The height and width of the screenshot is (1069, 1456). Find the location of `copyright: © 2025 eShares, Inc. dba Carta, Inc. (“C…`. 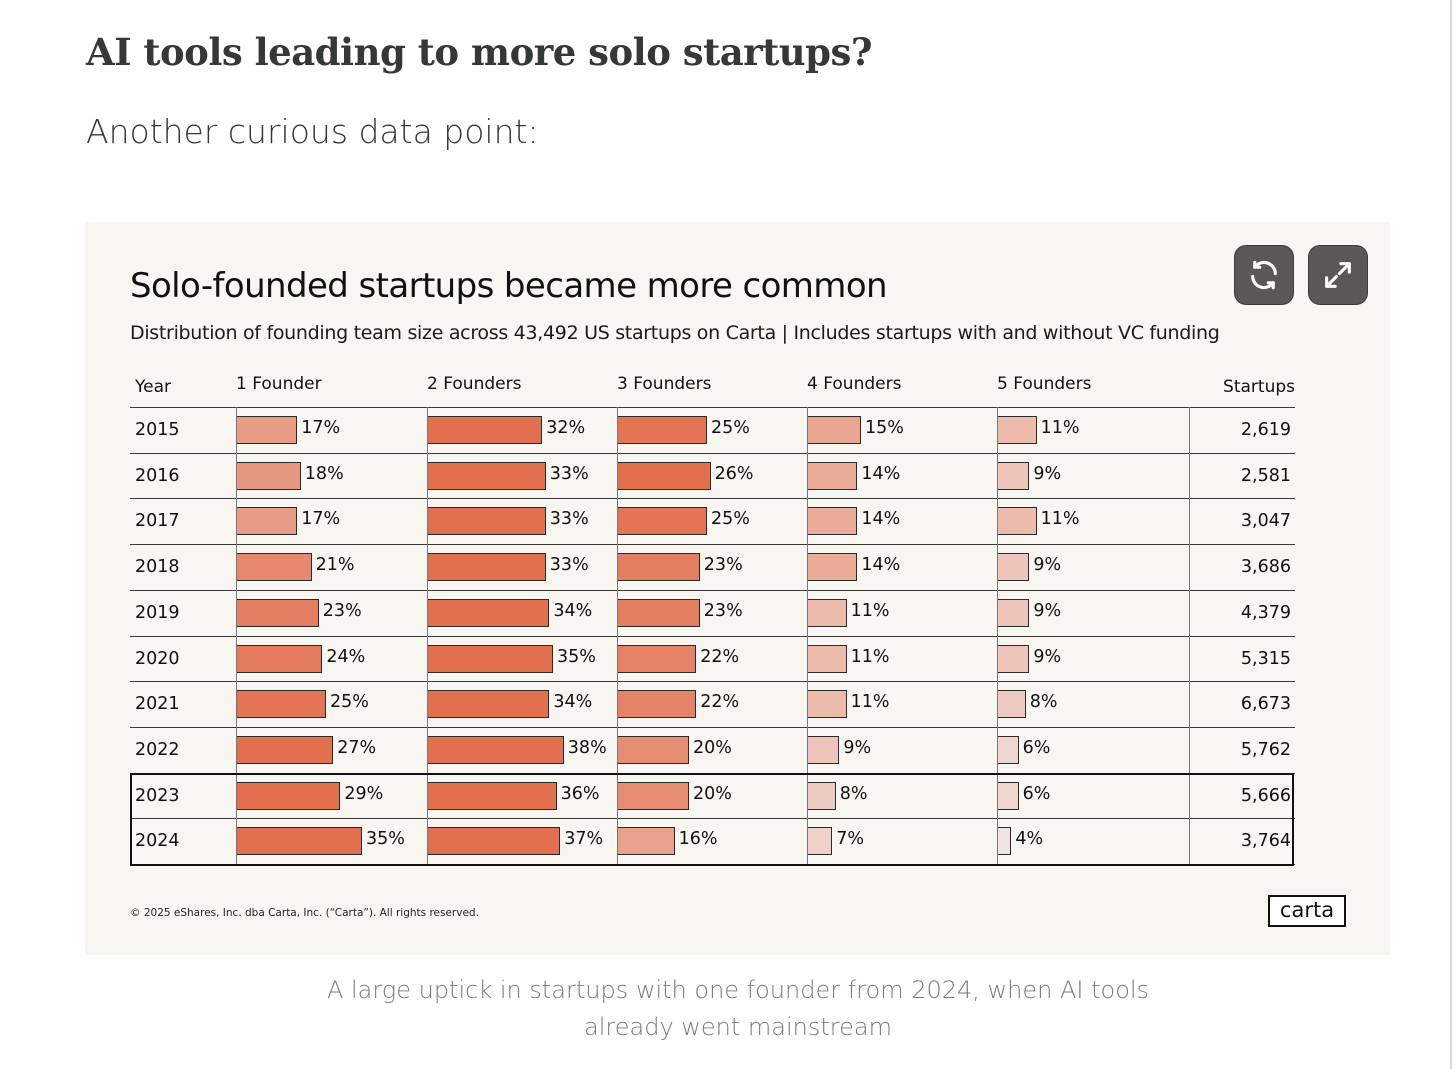

copyright: © 2025 eShares, Inc. dba Carta, Inc. (“C… is located at coordinates (304, 913).